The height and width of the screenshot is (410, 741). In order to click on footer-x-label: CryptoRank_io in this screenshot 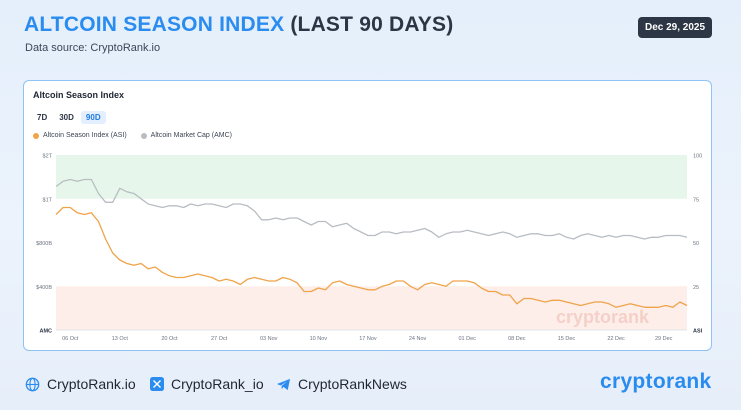, I will do `click(217, 384)`.